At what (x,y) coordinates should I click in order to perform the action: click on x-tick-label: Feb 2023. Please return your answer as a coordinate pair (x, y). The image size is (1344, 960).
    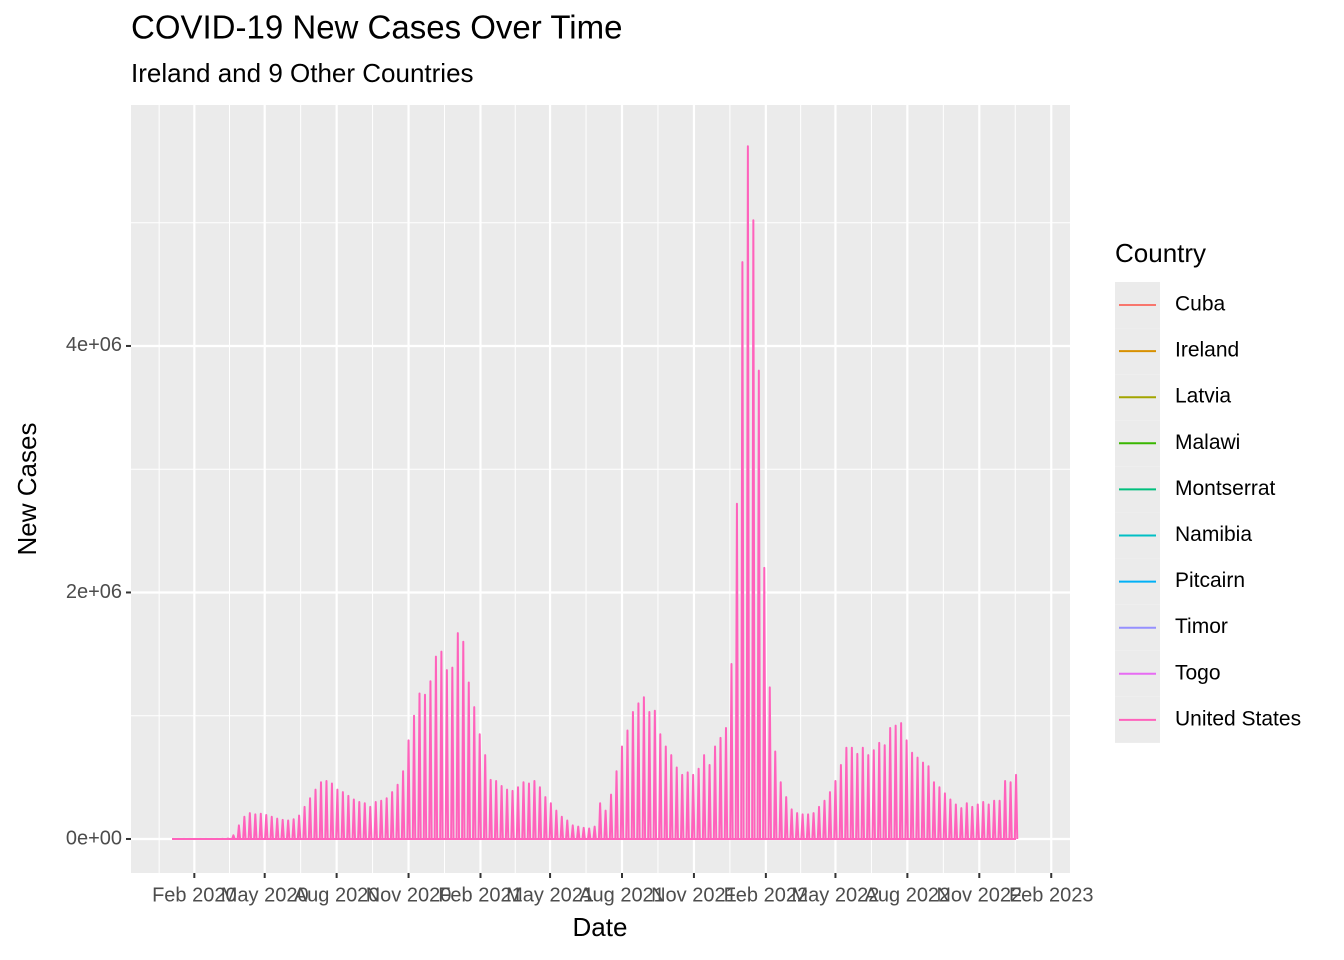
    Looking at the image, I should click on (1051, 895).